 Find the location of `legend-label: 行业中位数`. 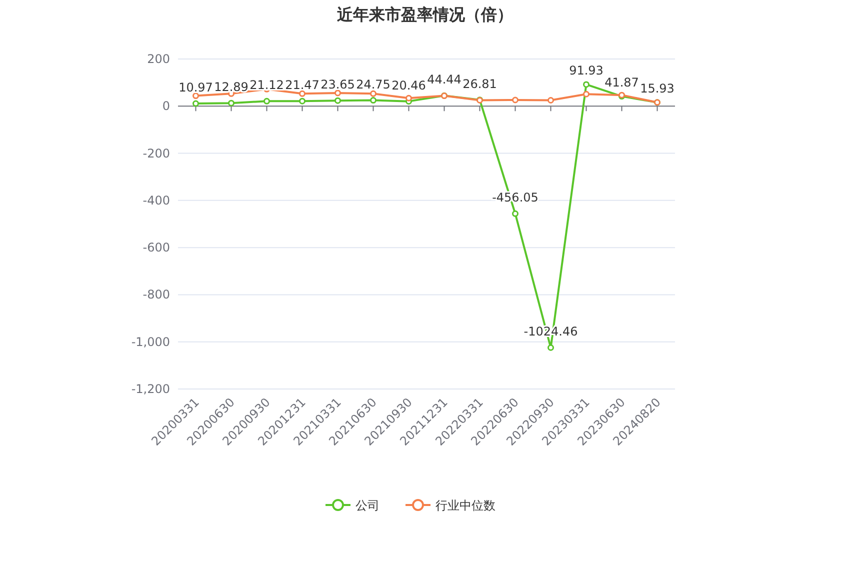

legend-label: 行业中位数 is located at coordinates (466, 505).